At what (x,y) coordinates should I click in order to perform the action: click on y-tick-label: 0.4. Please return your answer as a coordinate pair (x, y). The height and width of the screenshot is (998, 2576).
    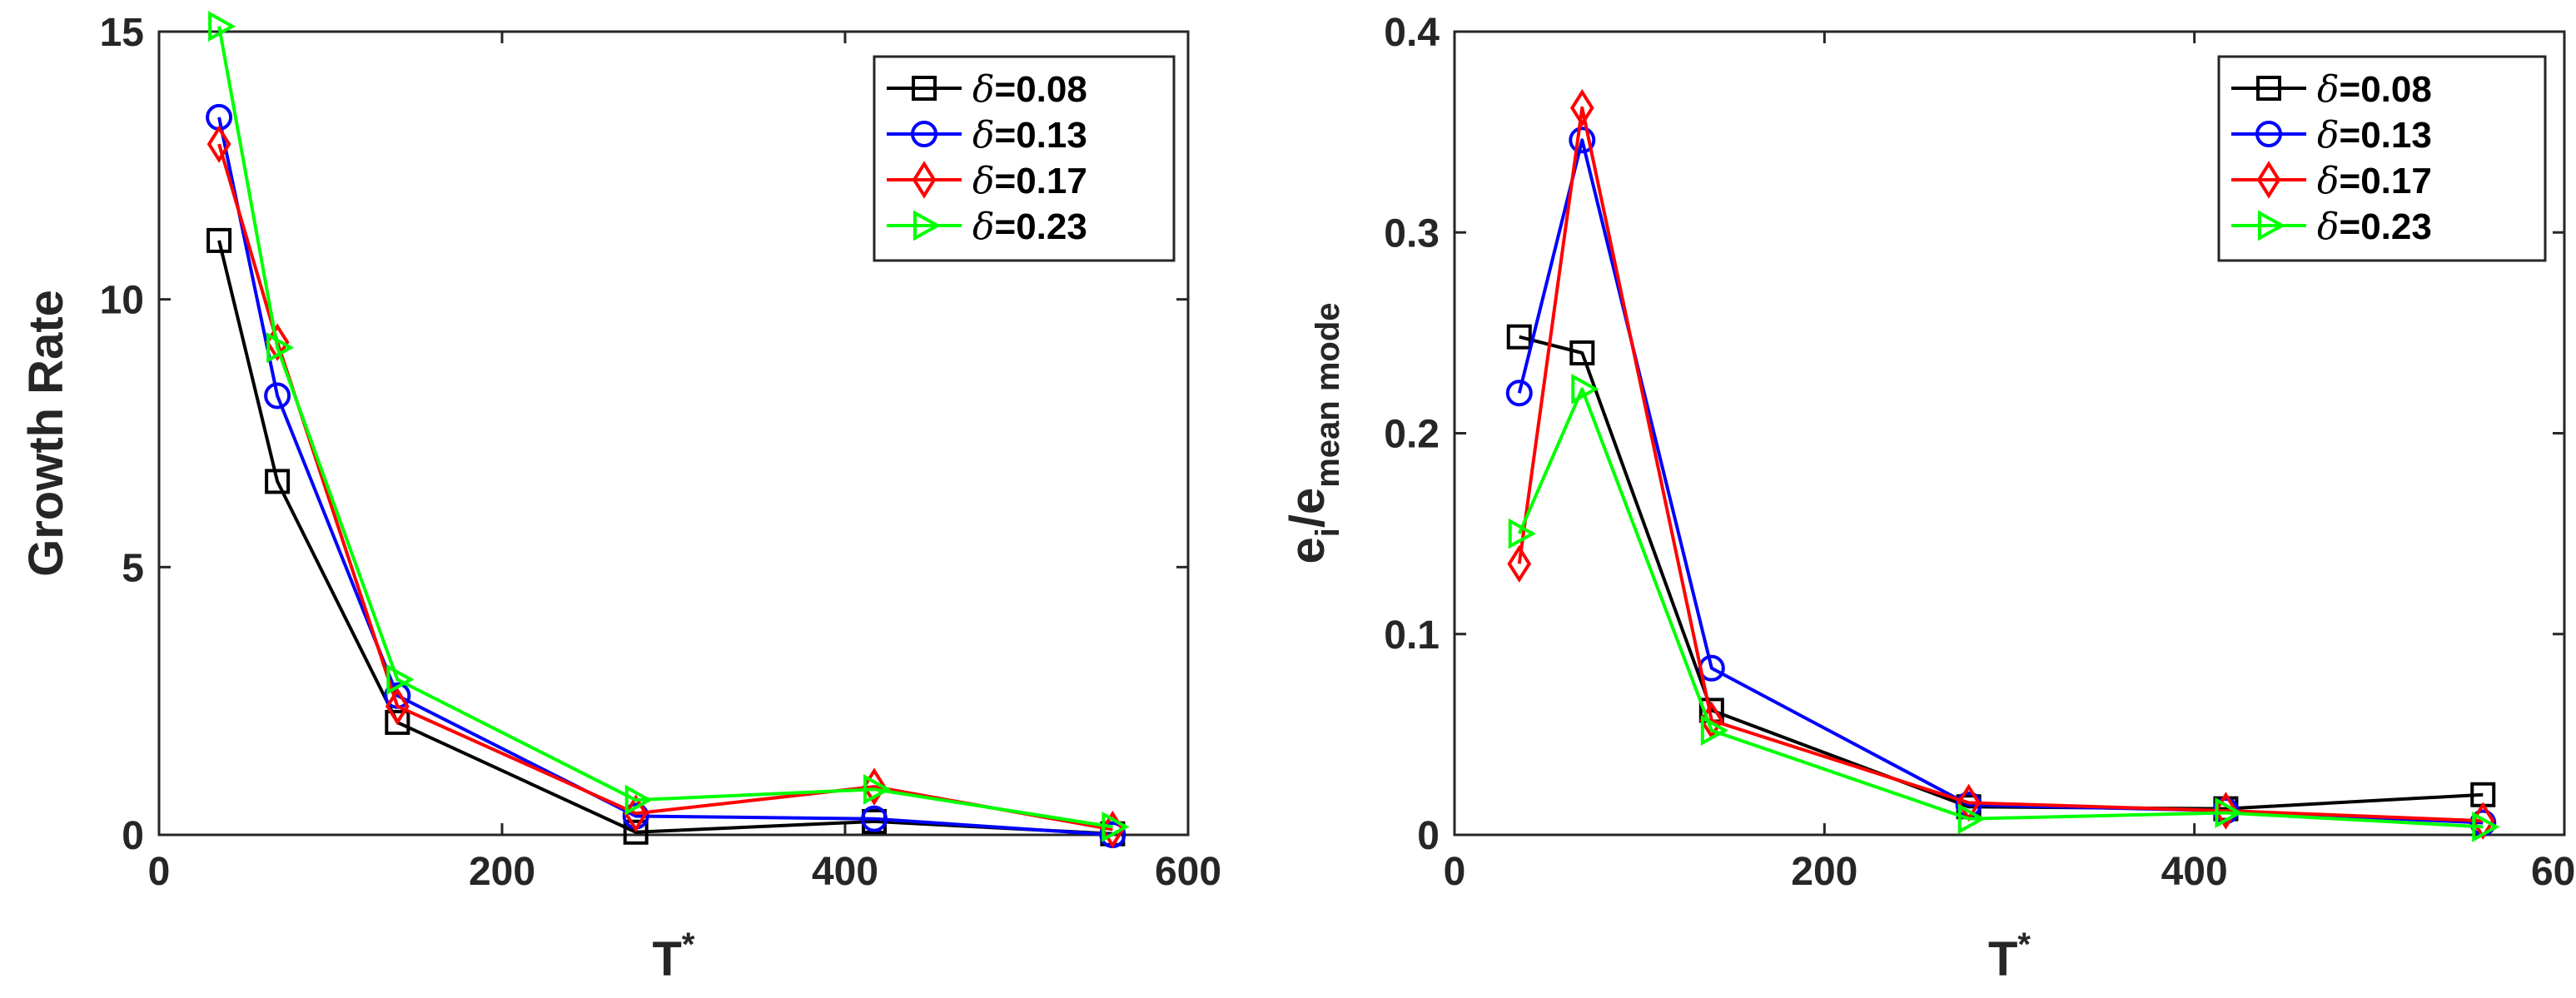
    Looking at the image, I should click on (1412, 33).